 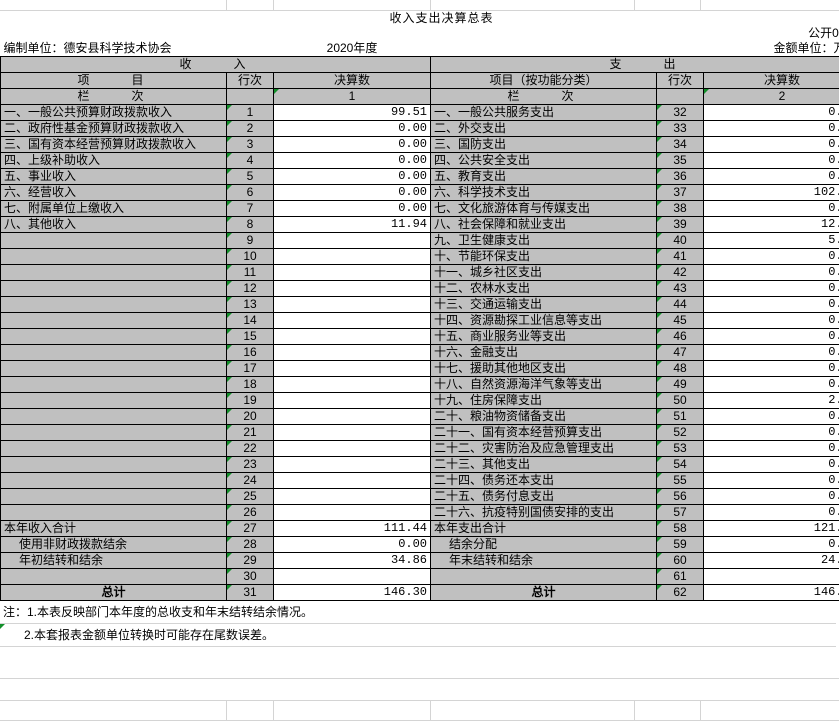 What do you see at coordinates (680, 144) in the screenshot?
I see `expense-line-number: 34` at bounding box center [680, 144].